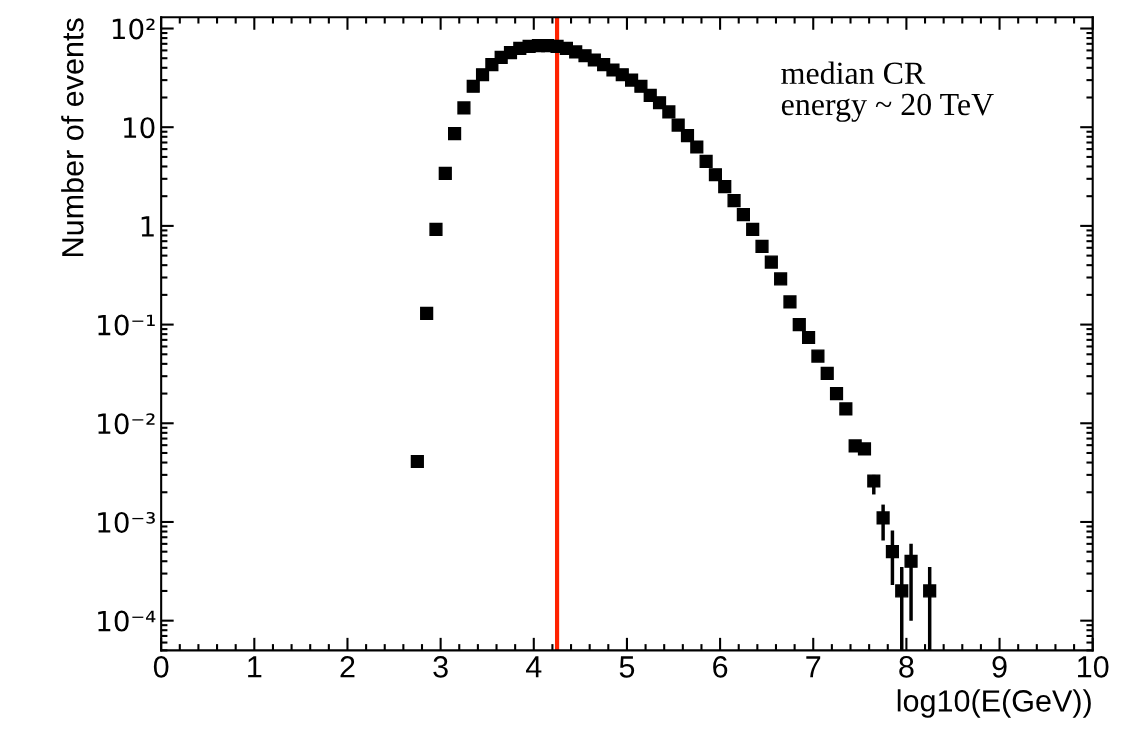 Image resolution: width=1143 pixels, height=751 pixels. What do you see at coordinates (126, 424) in the screenshot?
I see `y-tick-label: 10⁻²` at bounding box center [126, 424].